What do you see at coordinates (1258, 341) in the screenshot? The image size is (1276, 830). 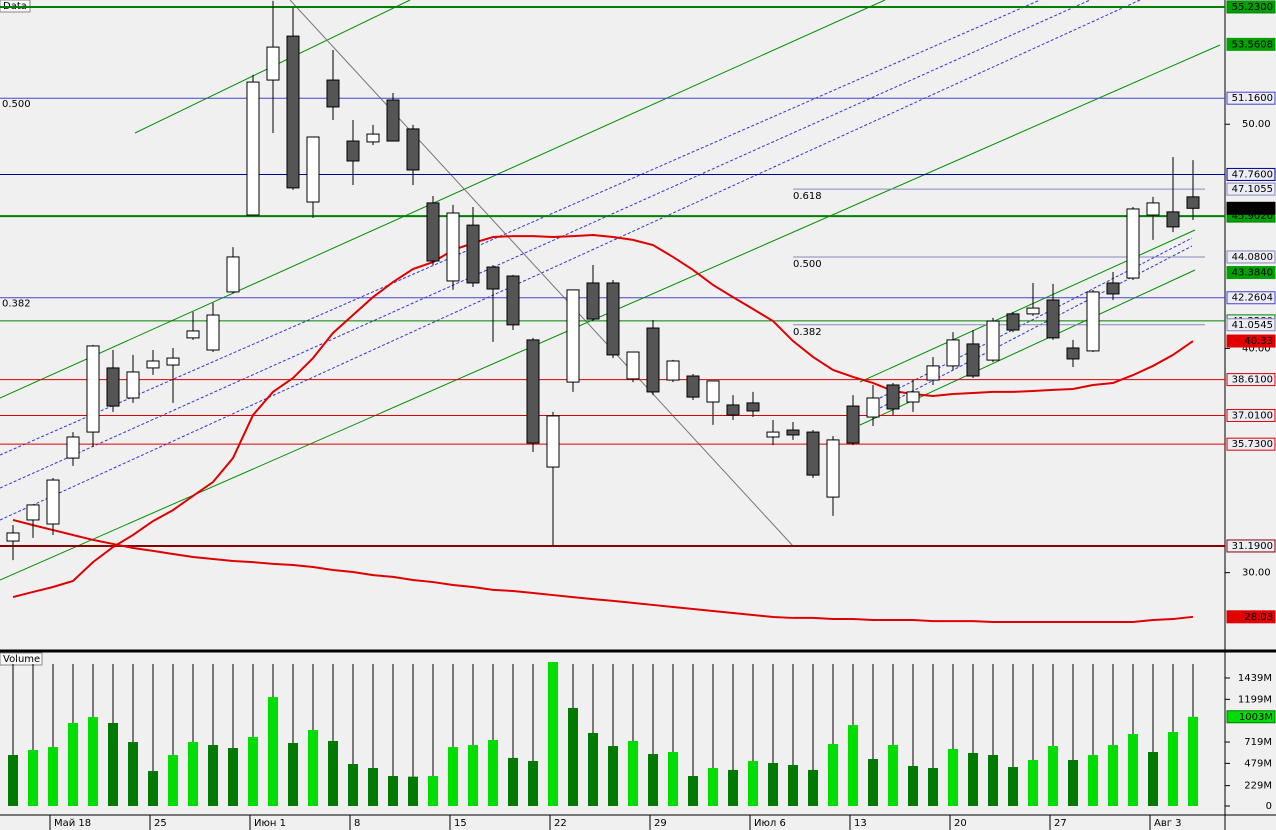 I see `price-label: 40.33` at bounding box center [1258, 341].